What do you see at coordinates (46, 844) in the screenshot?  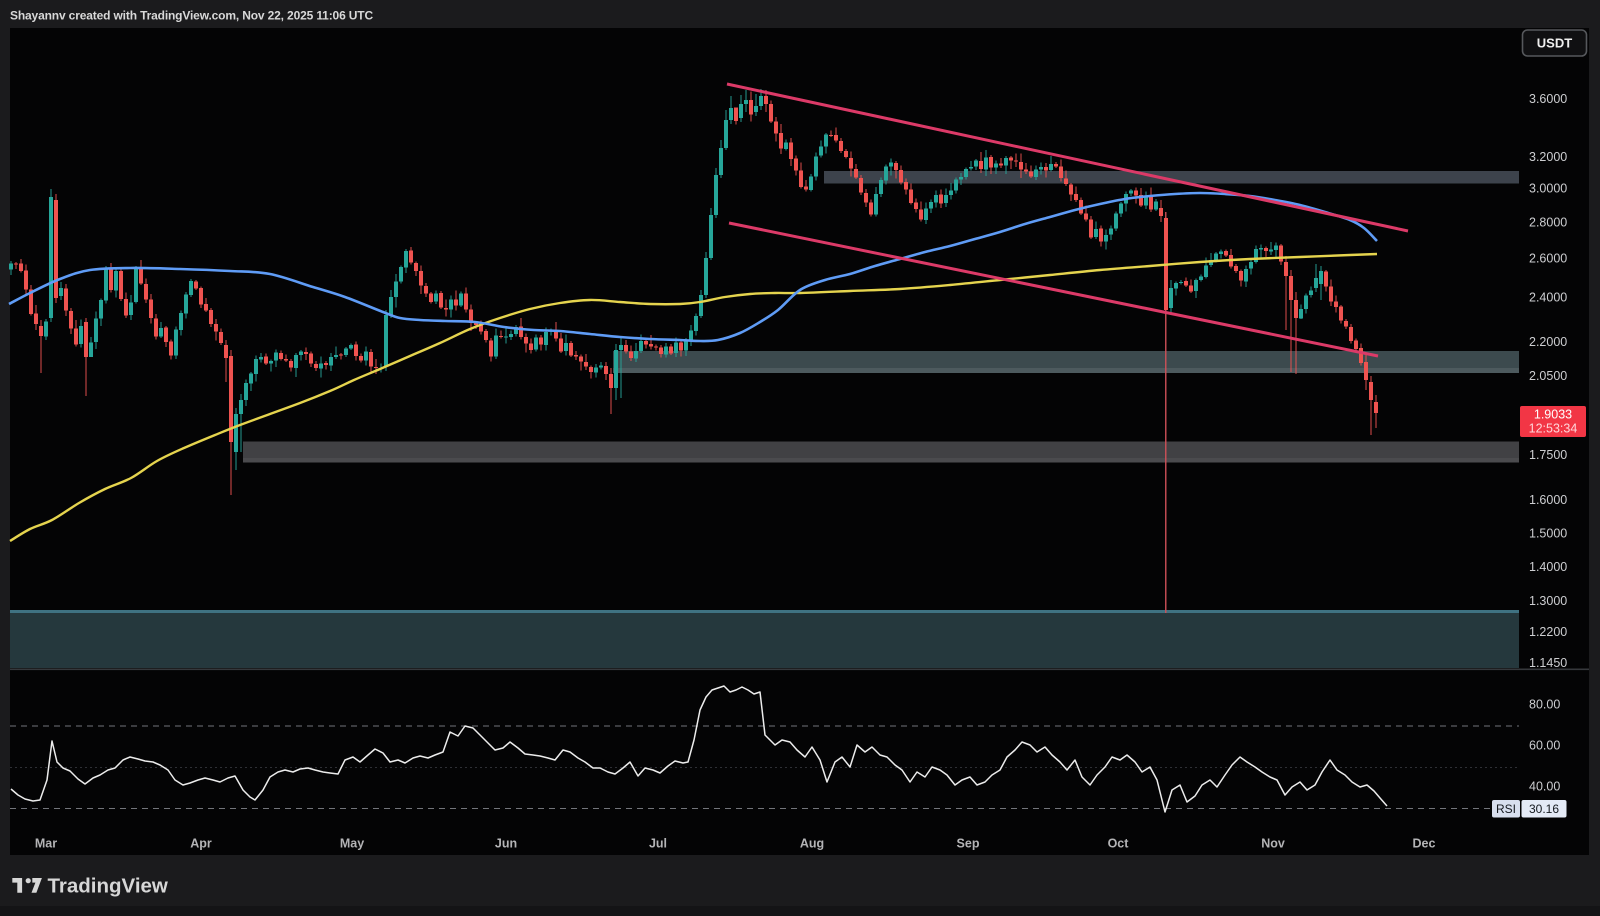 I see `svg-text: Mar` at bounding box center [46, 844].